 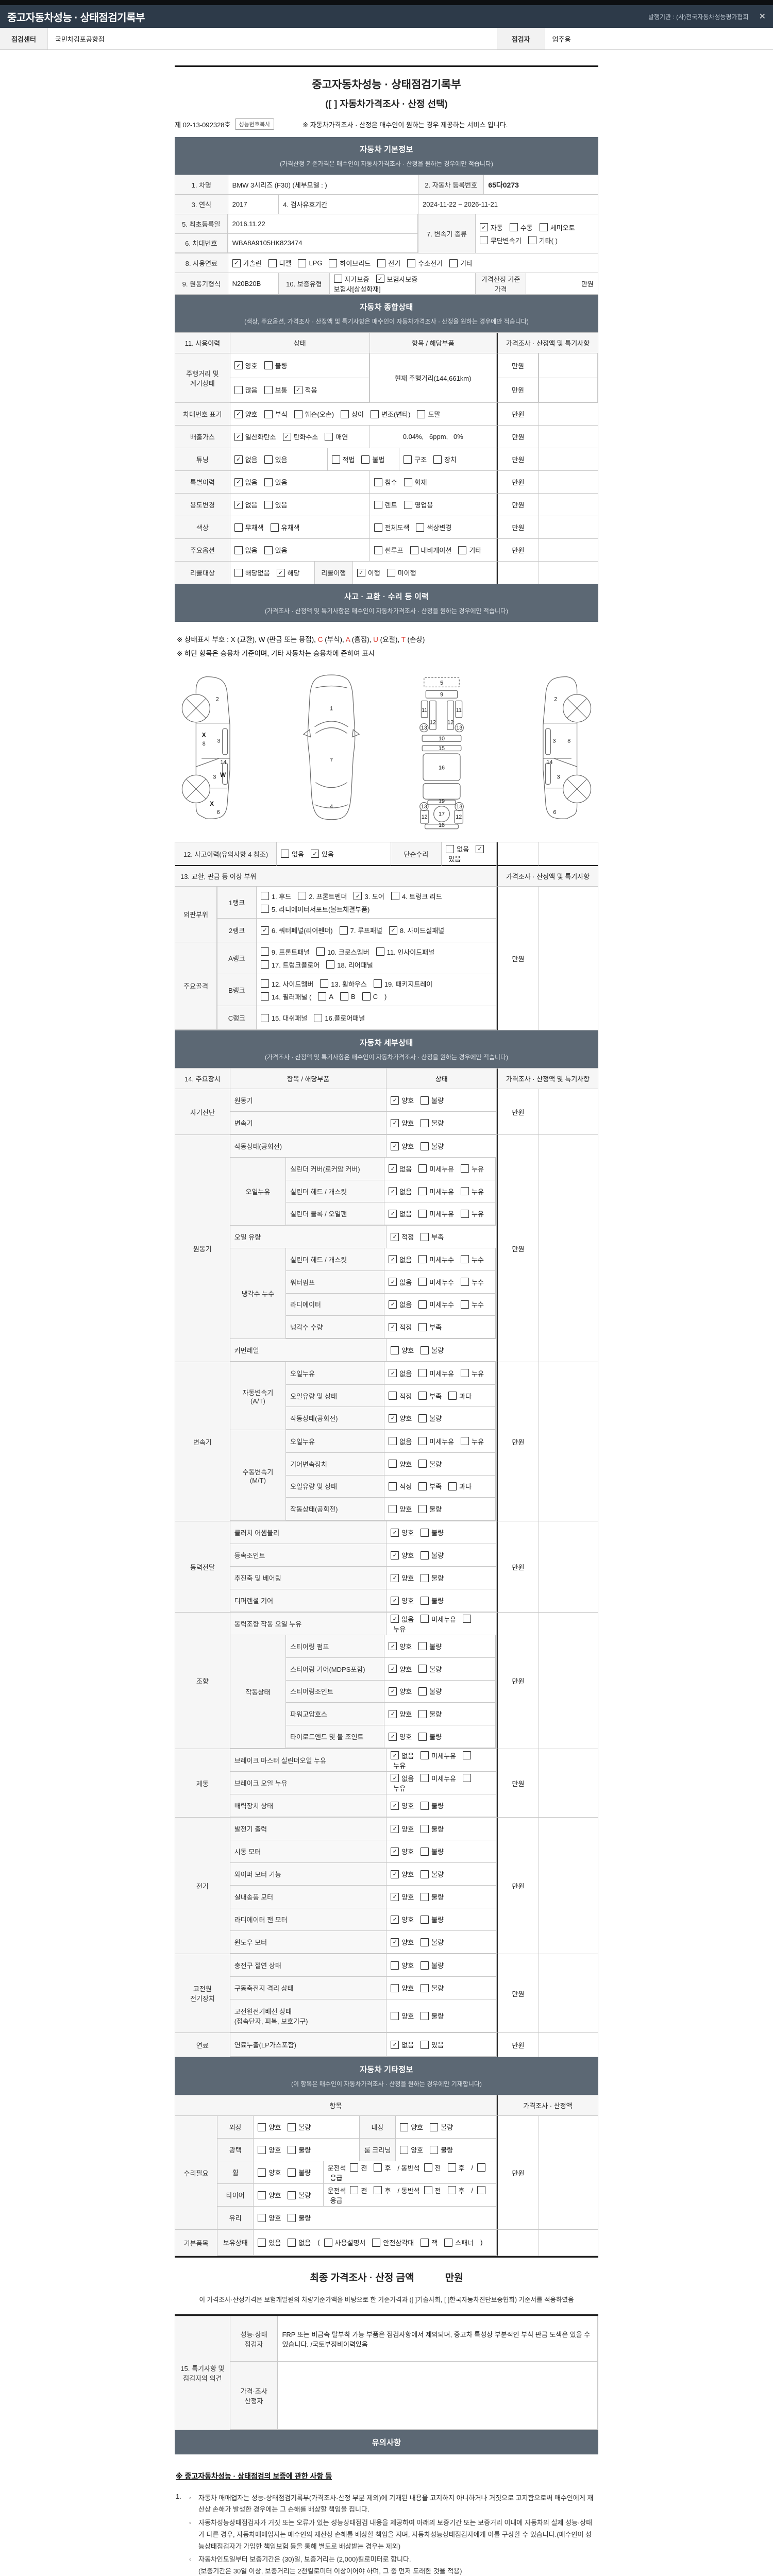 I want to click on copy-perf-number-button: 성능번호복사, so click(x=254, y=124).